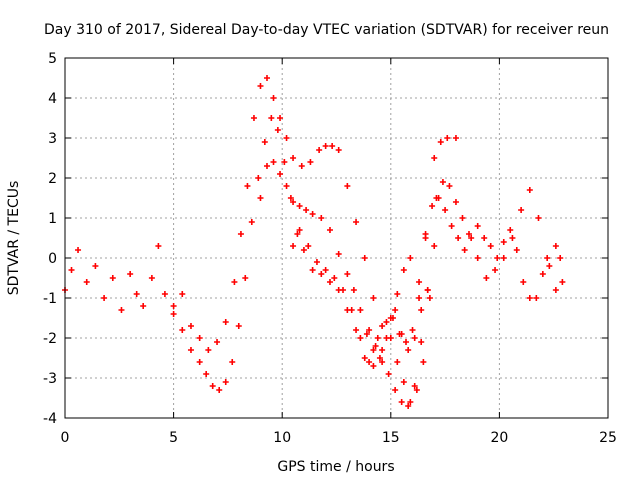 The image size is (640, 480). What do you see at coordinates (50, 419) in the screenshot?
I see `y-tick-label: -4` at bounding box center [50, 419].